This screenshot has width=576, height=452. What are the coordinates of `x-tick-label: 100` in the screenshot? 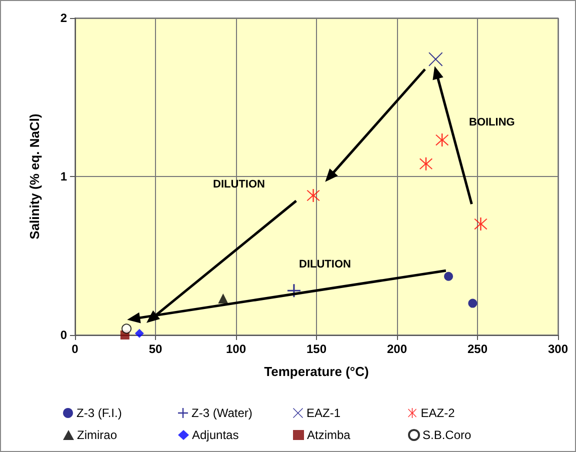 It's located at (236, 349).